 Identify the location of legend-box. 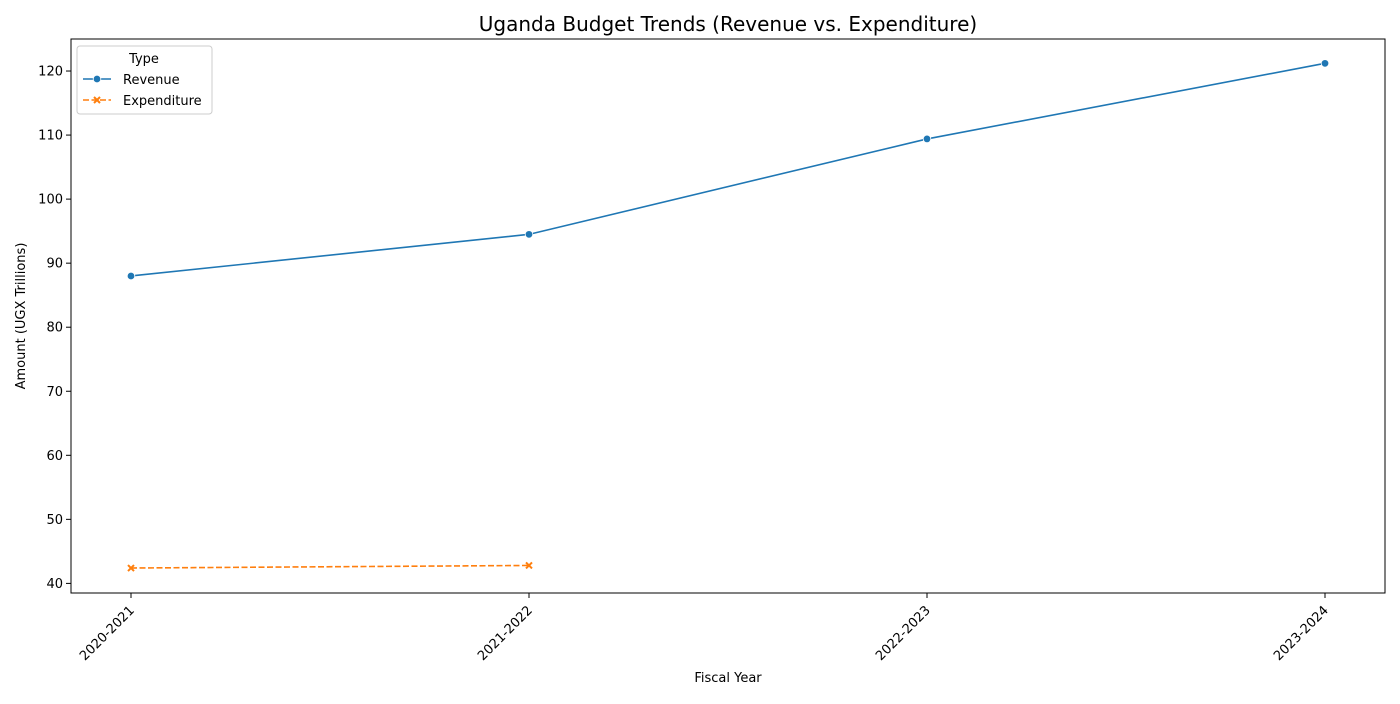
(144, 80).